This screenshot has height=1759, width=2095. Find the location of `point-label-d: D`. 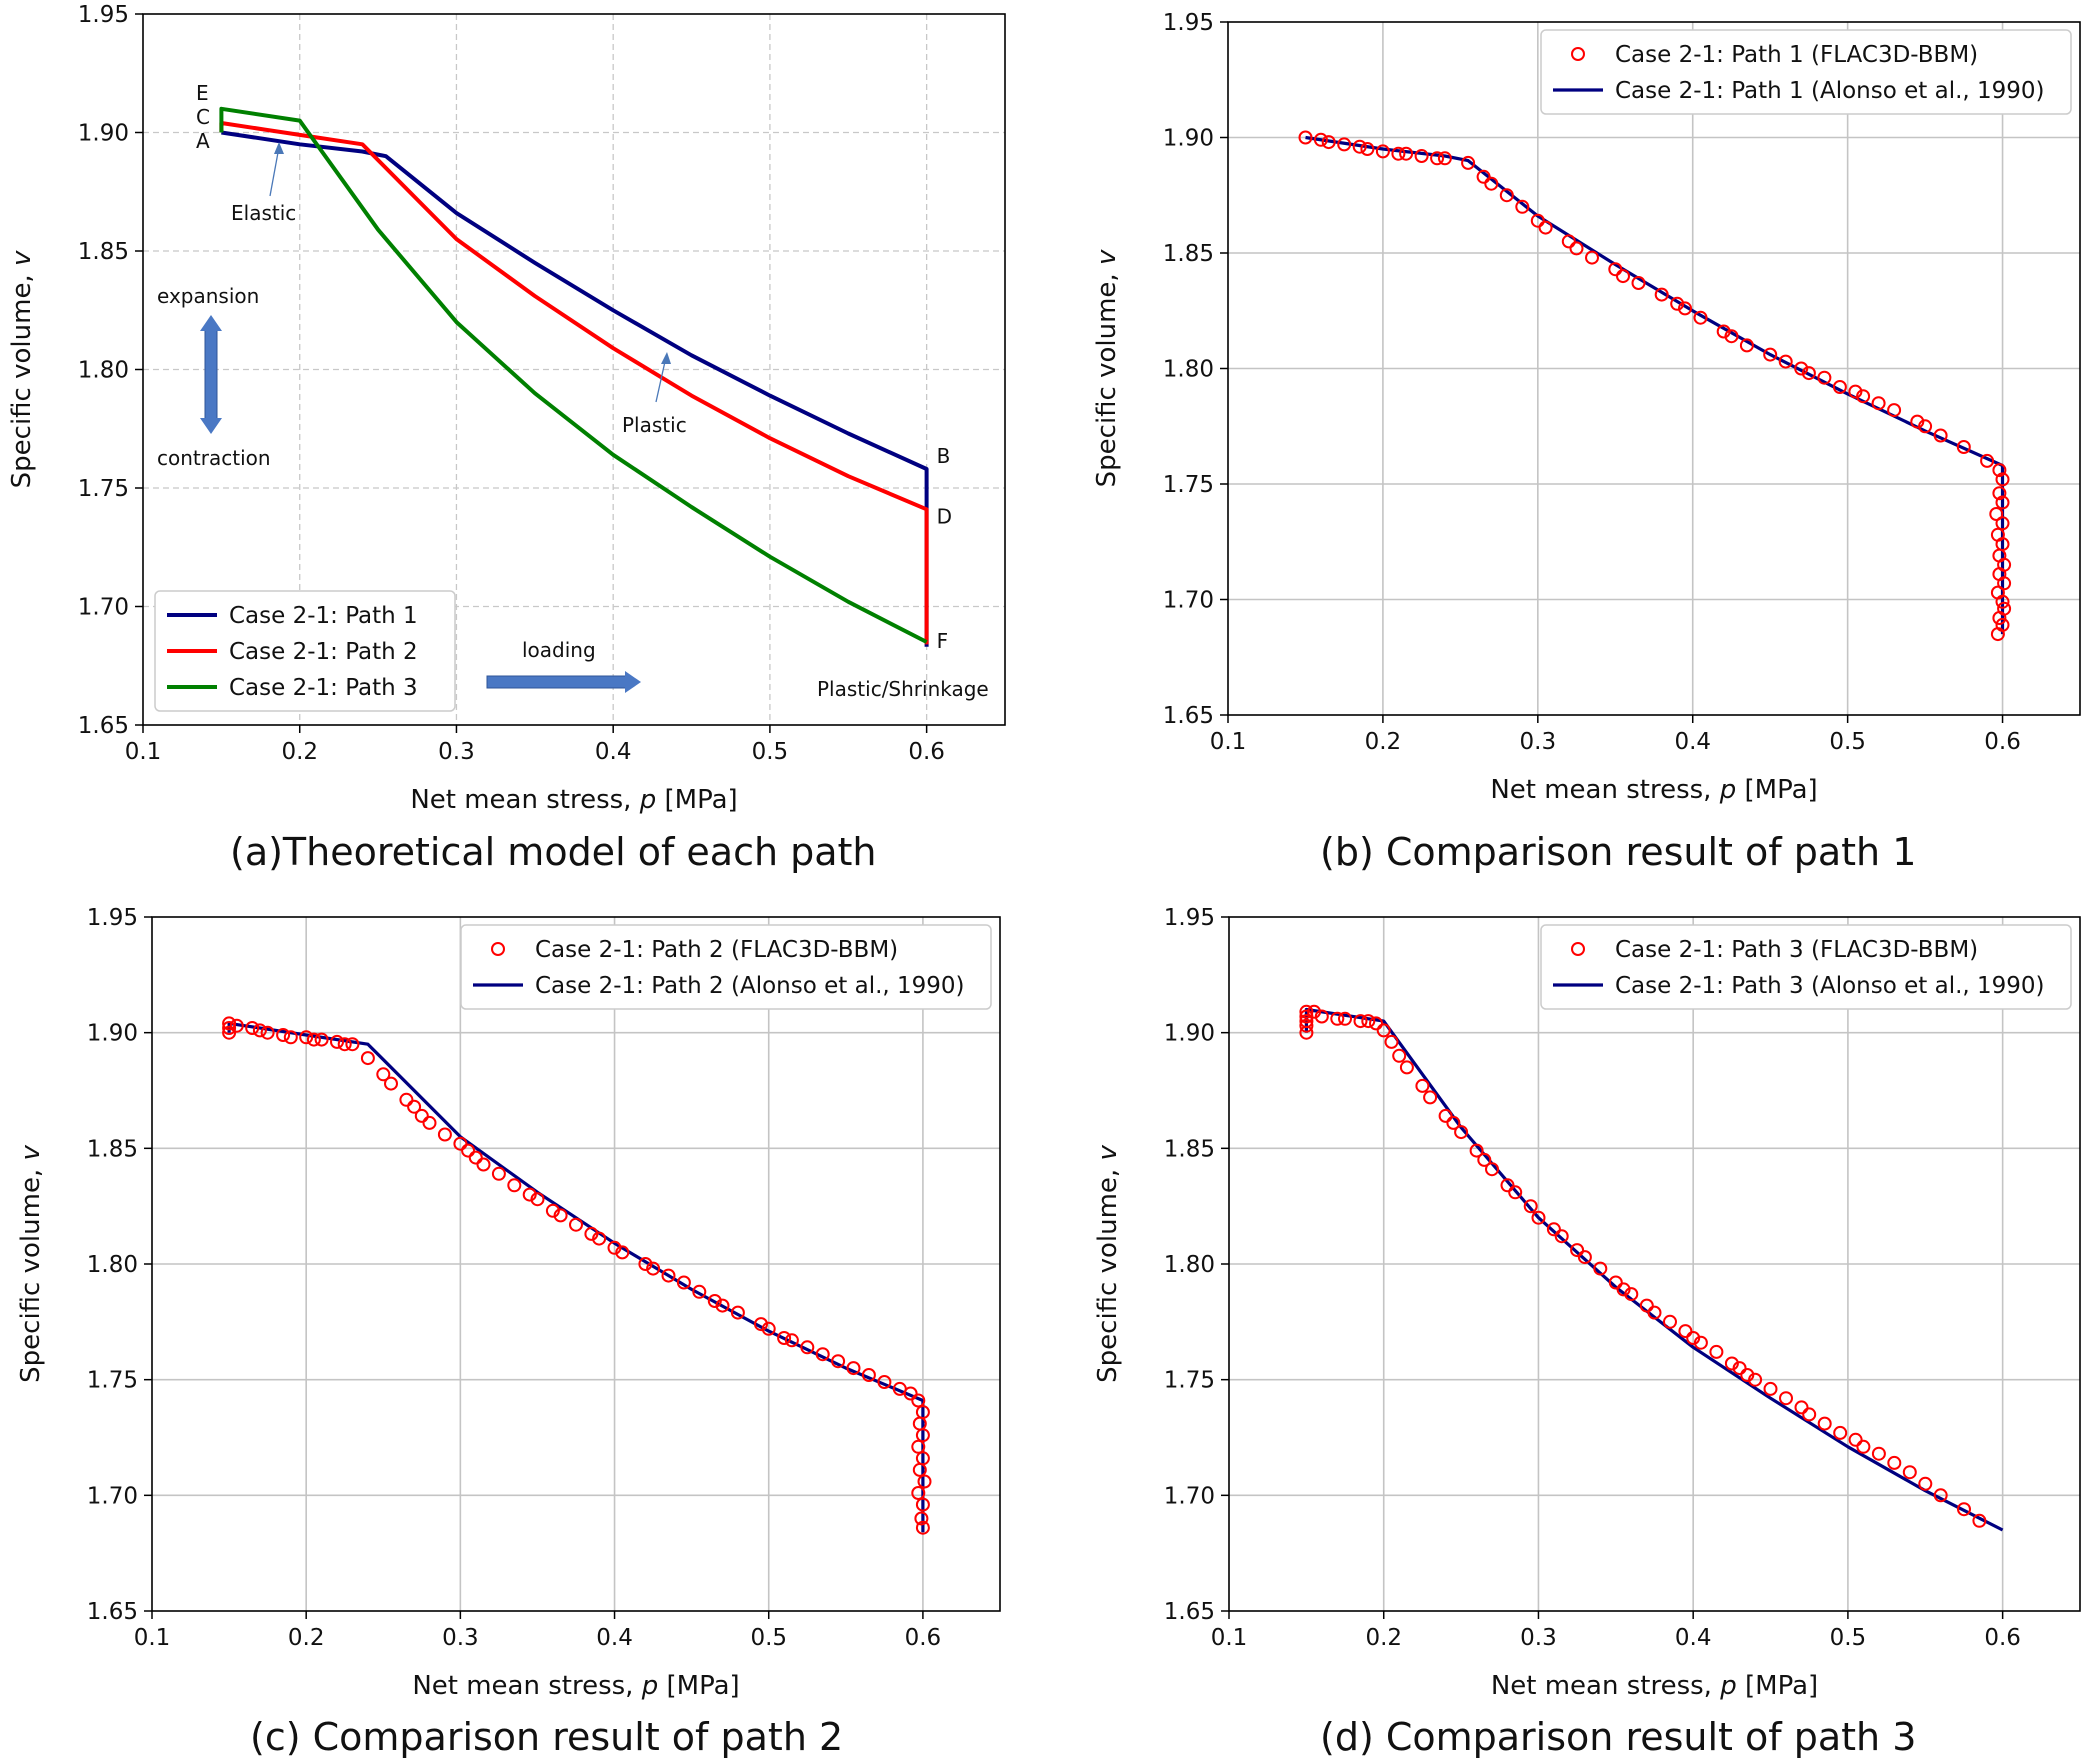

point-label-d: D is located at coordinates (944, 516).